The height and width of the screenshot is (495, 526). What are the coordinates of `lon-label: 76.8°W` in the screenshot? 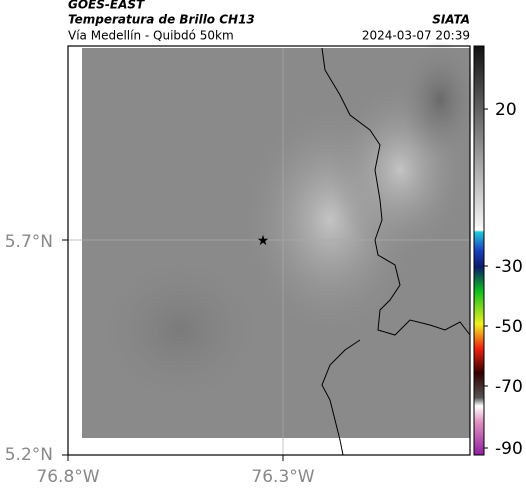 It's located at (67, 477).